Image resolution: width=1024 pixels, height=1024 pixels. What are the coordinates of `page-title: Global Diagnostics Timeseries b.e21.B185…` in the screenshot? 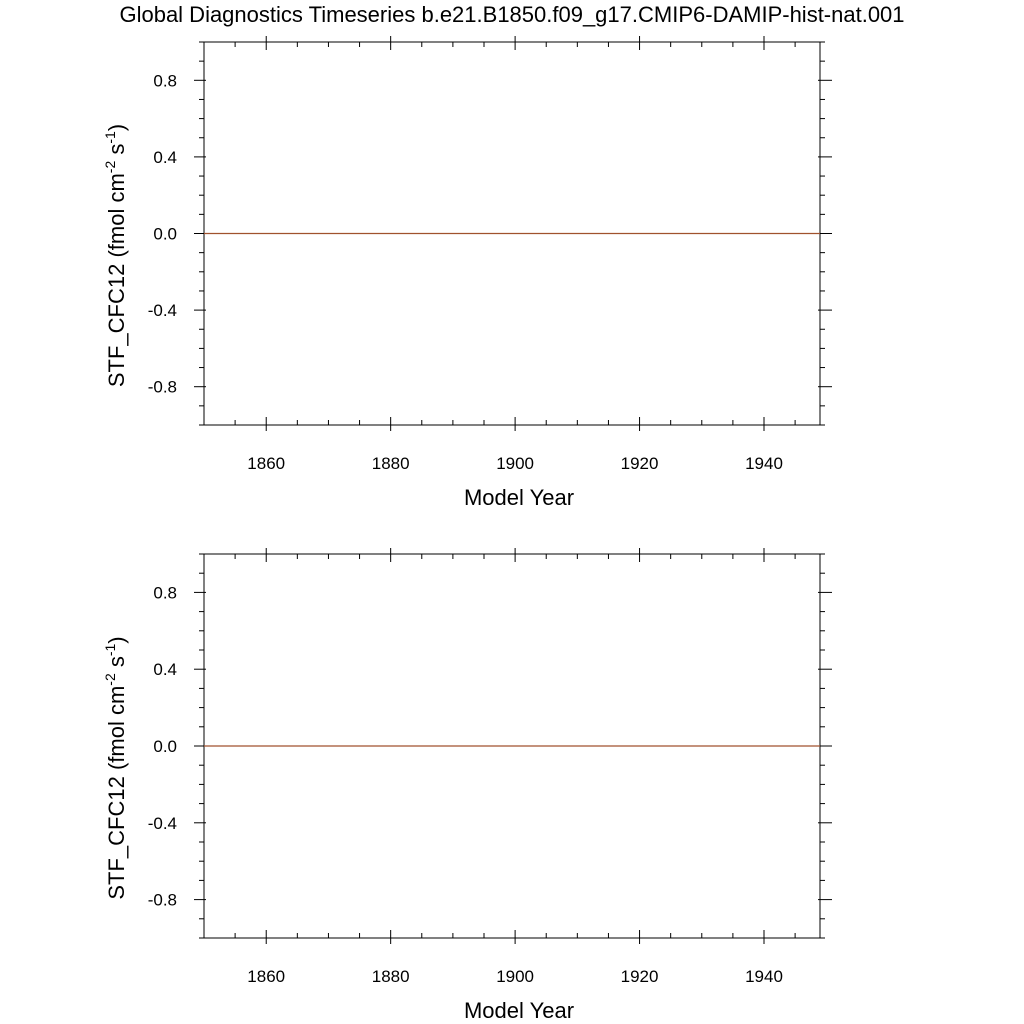 It's located at (512, 14).